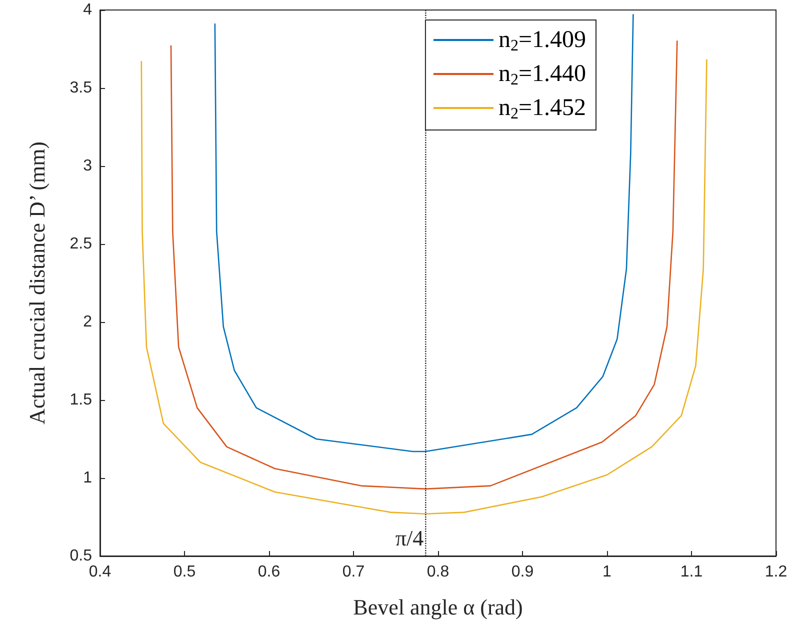 Image resolution: width=791 pixels, height=635 pixels. What do you see at coordinates (37, 283) in the screenshot?
I see `y-axis-title: Actual crucial distance D’ (mm)` at bounding box center [37, 283].